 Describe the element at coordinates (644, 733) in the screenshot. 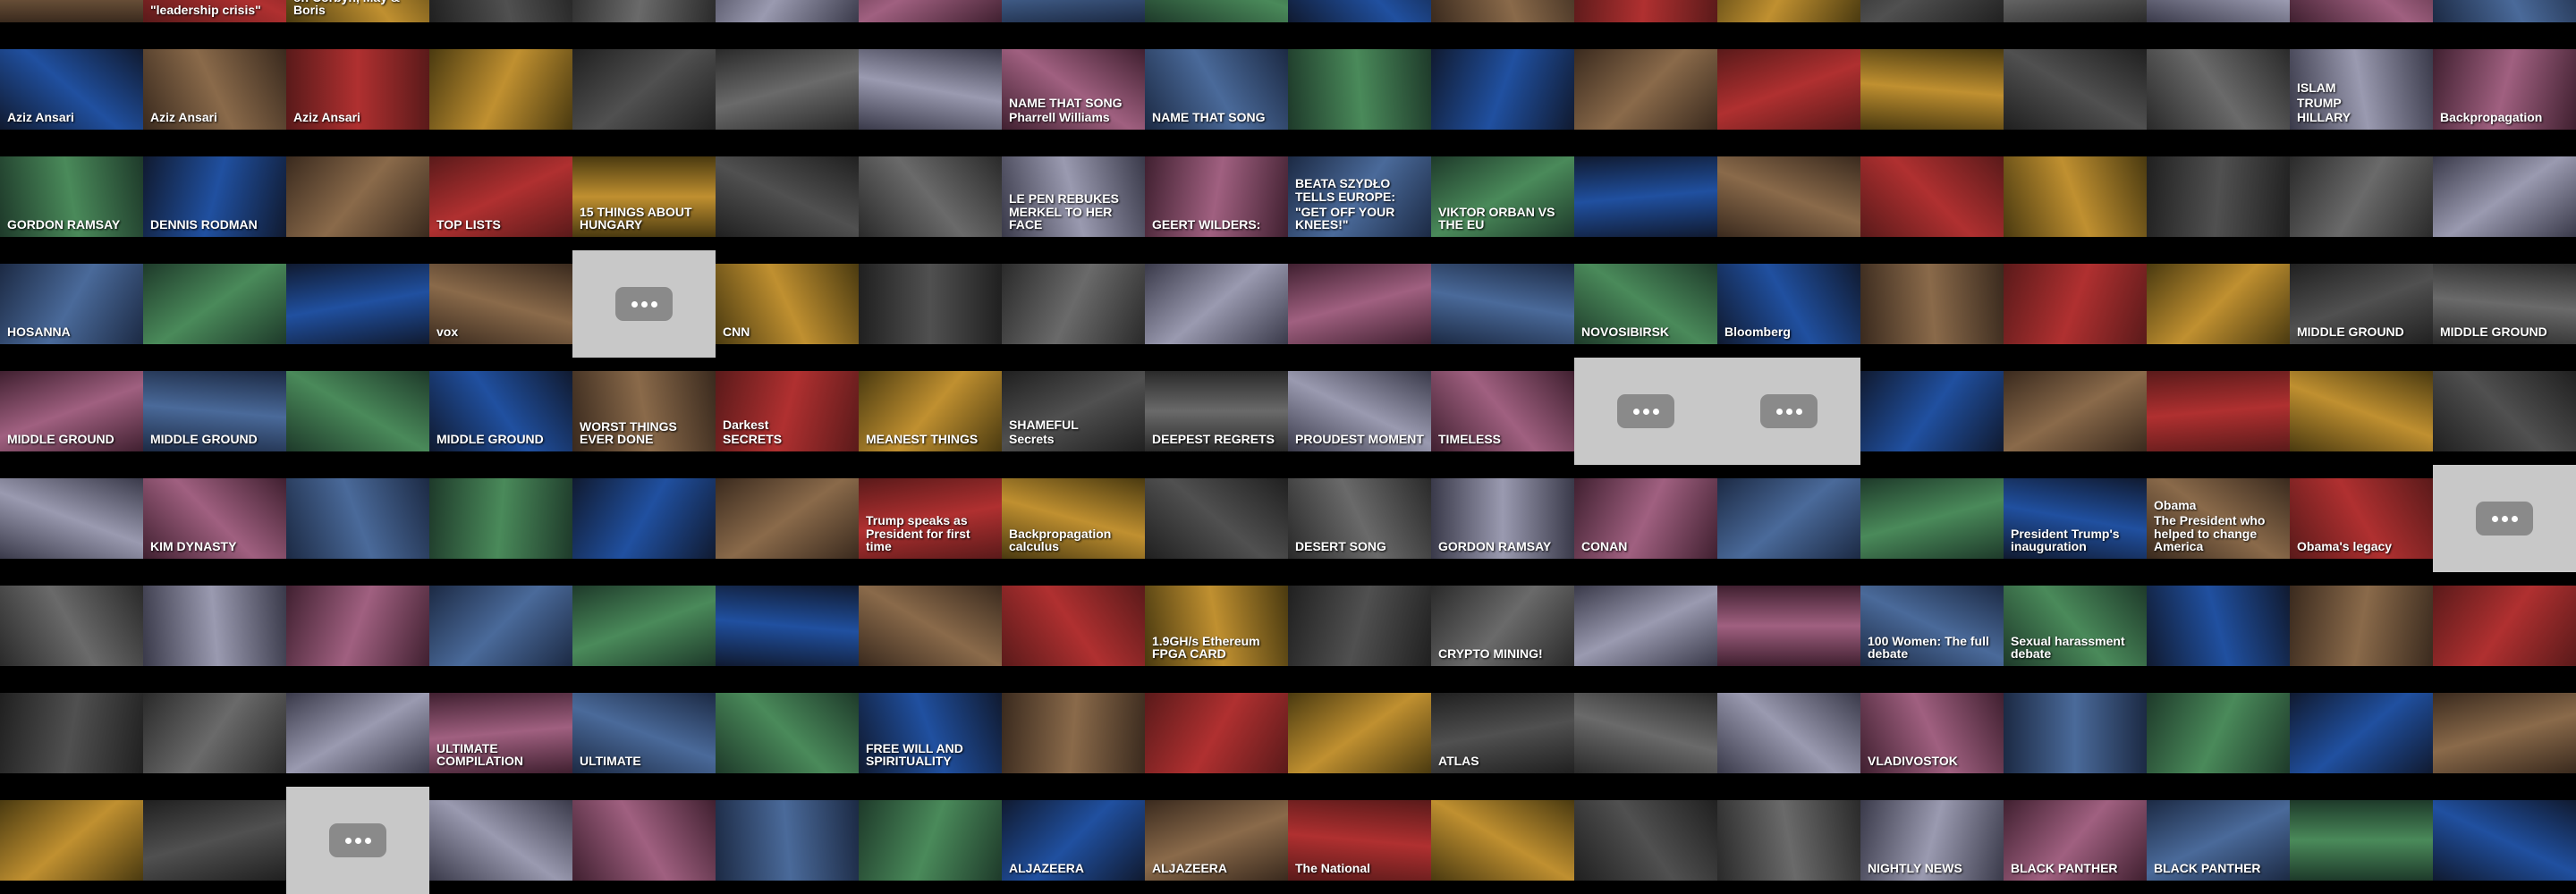

I see `thumbnail: ULTIMATE` at that location.